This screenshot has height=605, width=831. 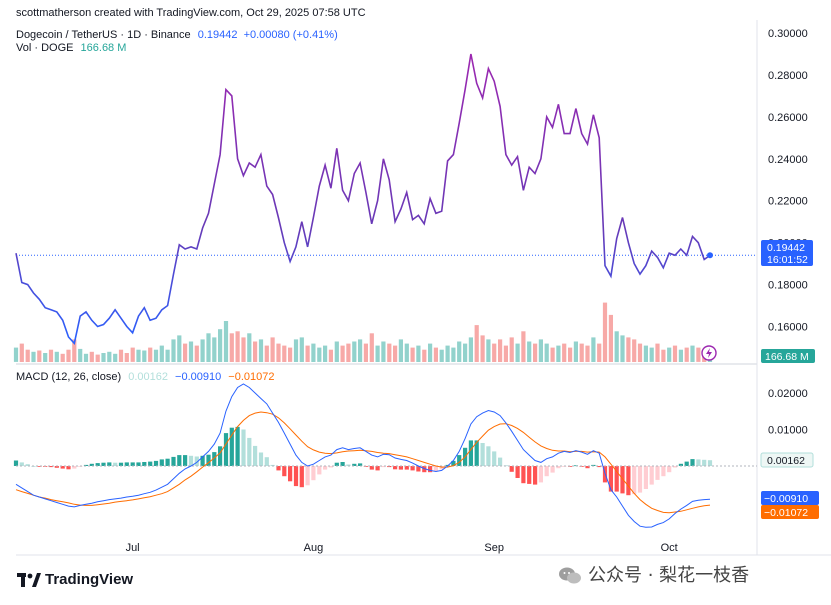 What do you see at coordinates (363, 461) in the screenshot?
I see `macd-histogram` at bounding box center [363, 461].